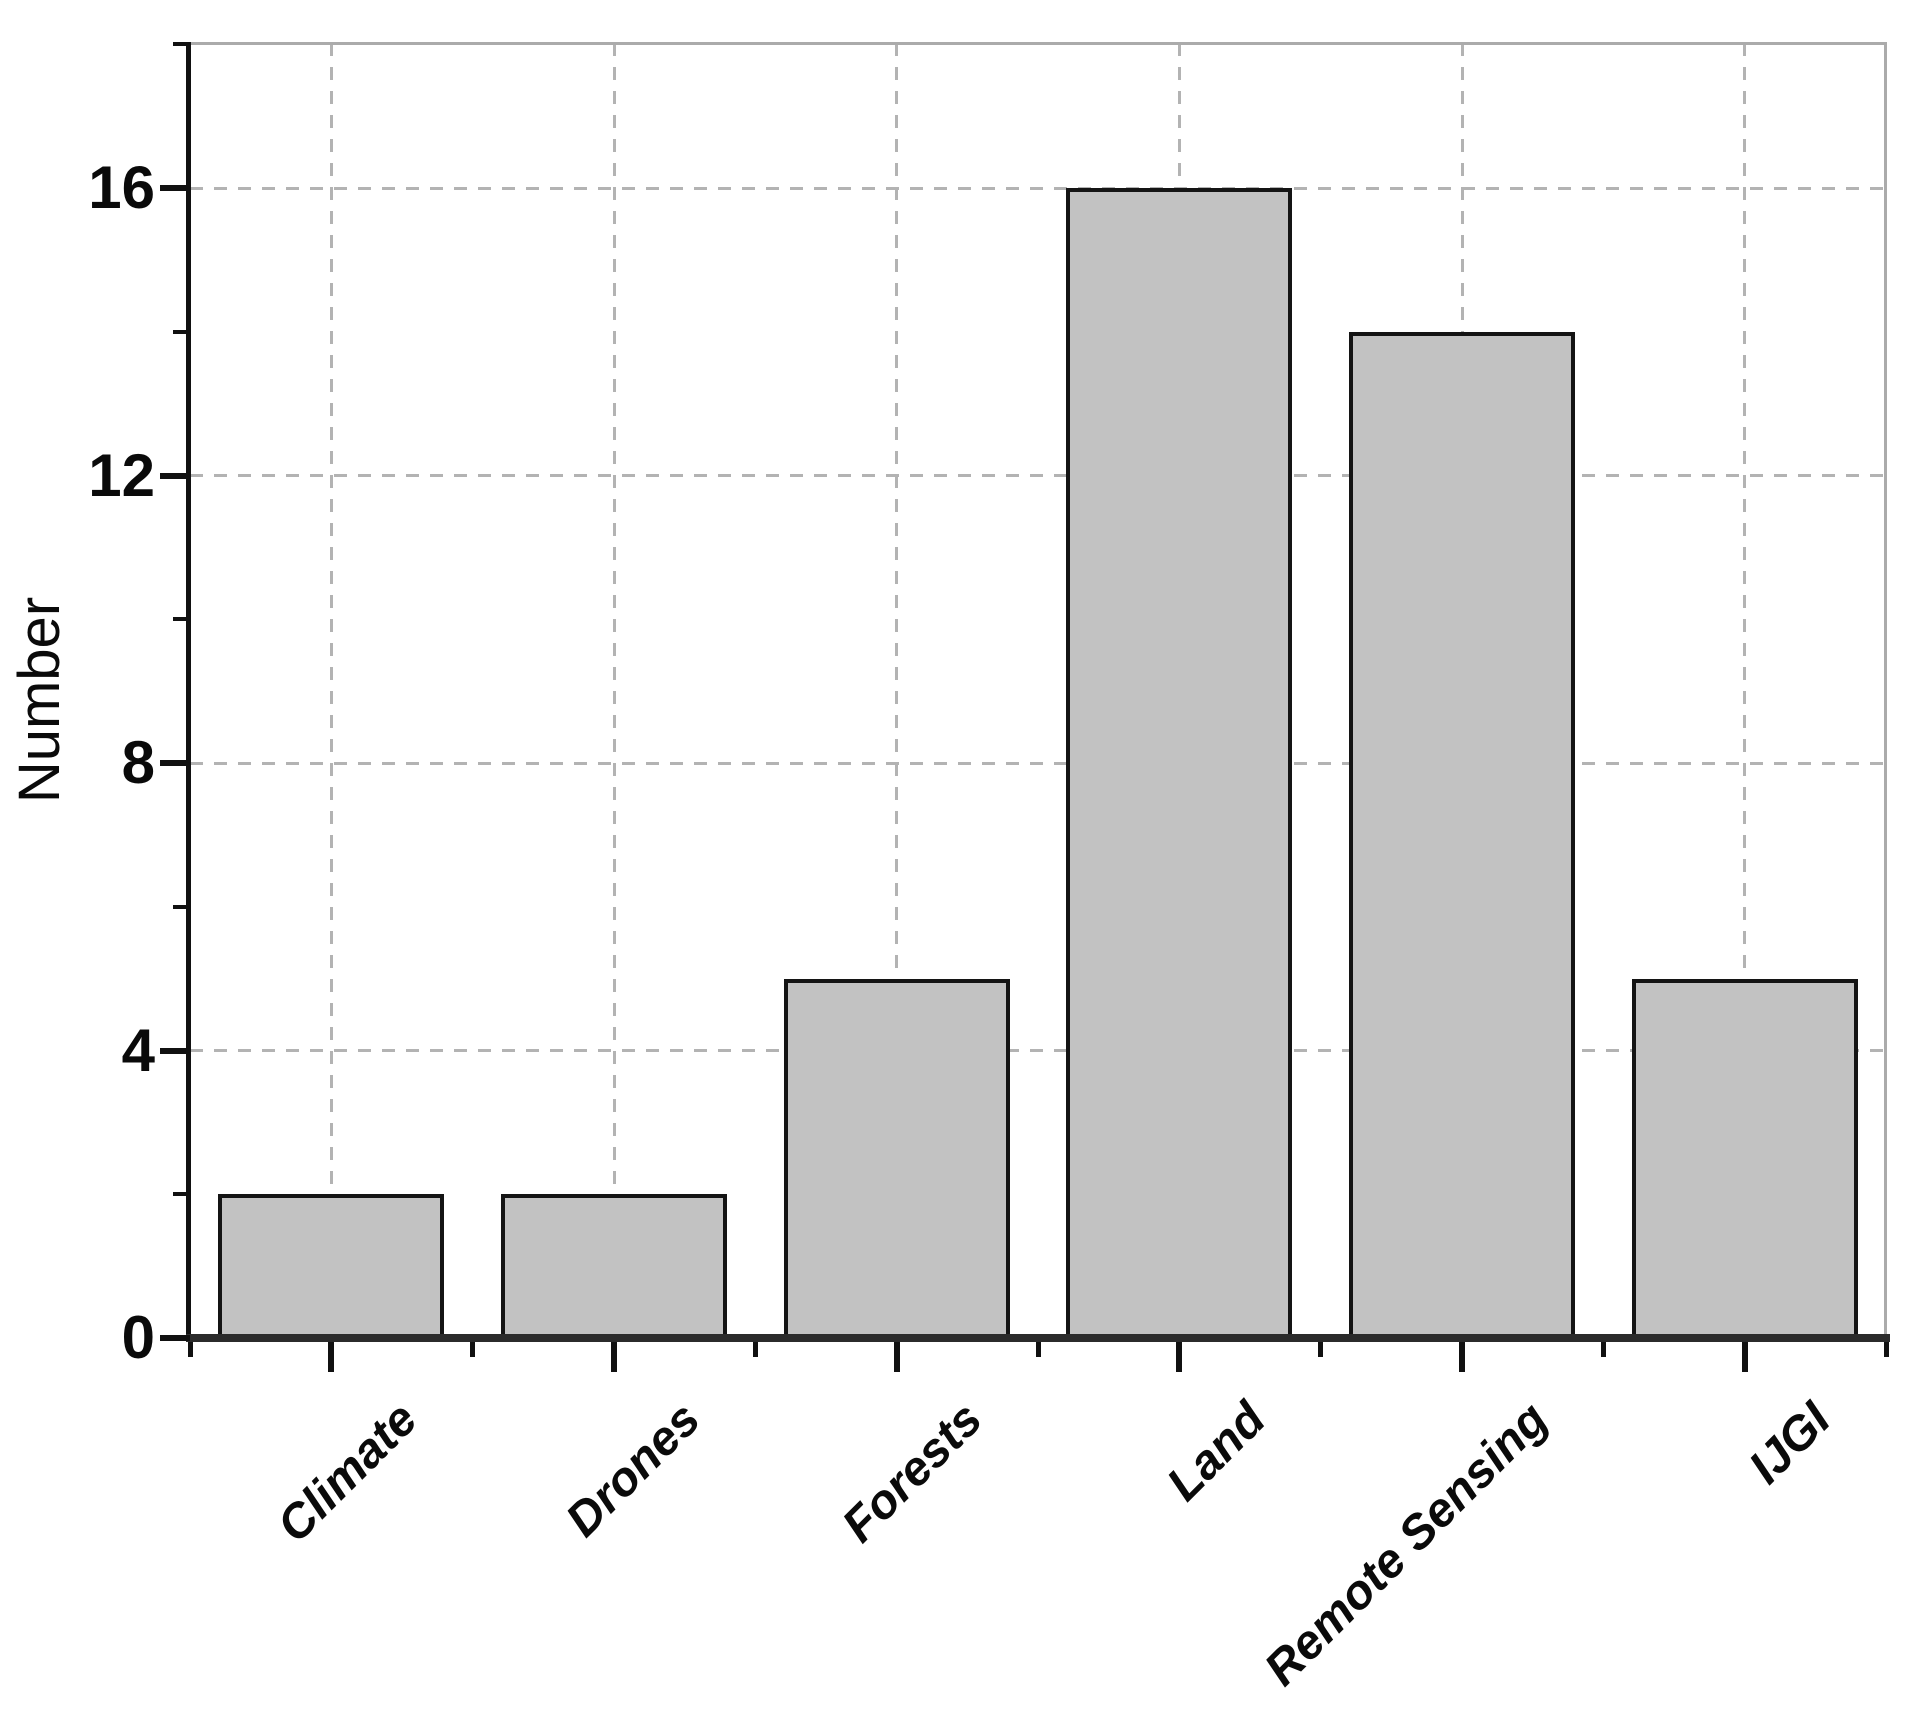 The width and height of the screenshot is (1919, 1722). Describe the element at coordinates (121, 187) in the screenshot. I see `y-tick-label: 16` at that location.